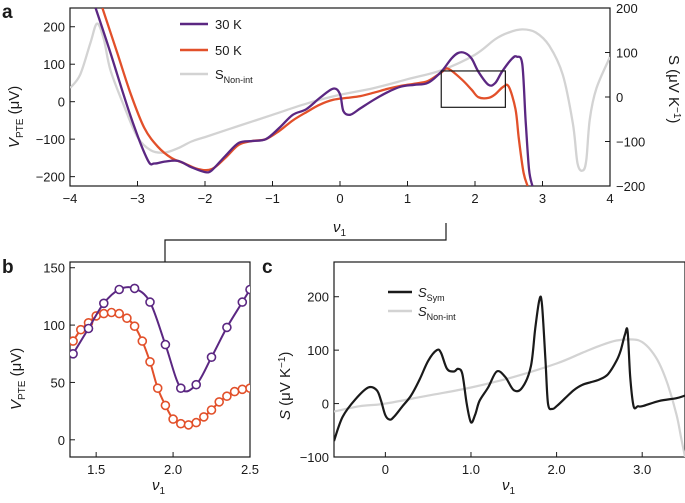  I want to click on panel-b-xtick-label: 2.5, so click(250, 469).